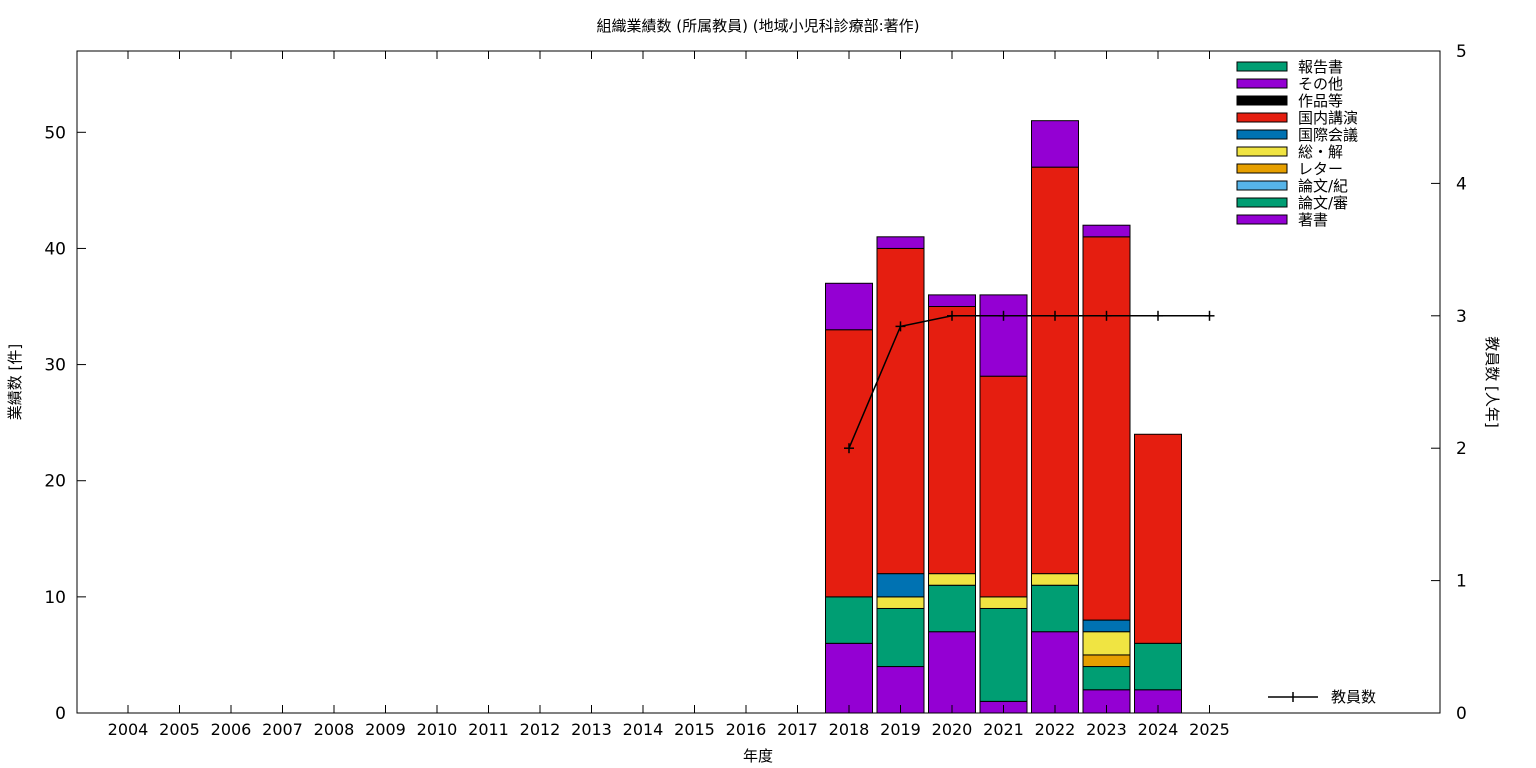  I want to click on x-tick-label: 2015, so click(694, 729).